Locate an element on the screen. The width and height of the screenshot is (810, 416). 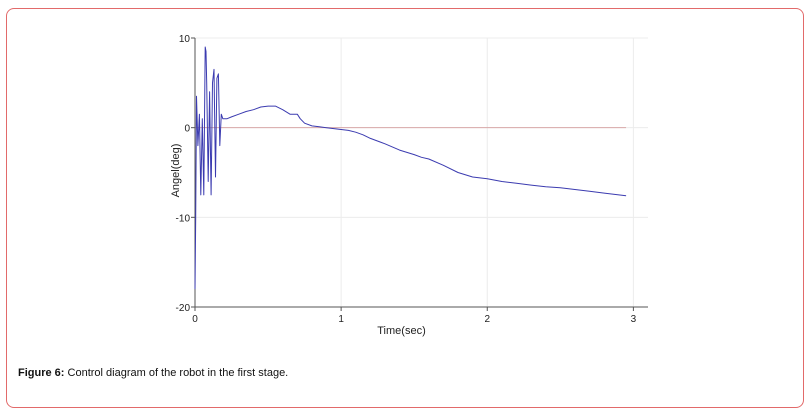
x-tick-label: 0 is located at coordinates (195, 319).